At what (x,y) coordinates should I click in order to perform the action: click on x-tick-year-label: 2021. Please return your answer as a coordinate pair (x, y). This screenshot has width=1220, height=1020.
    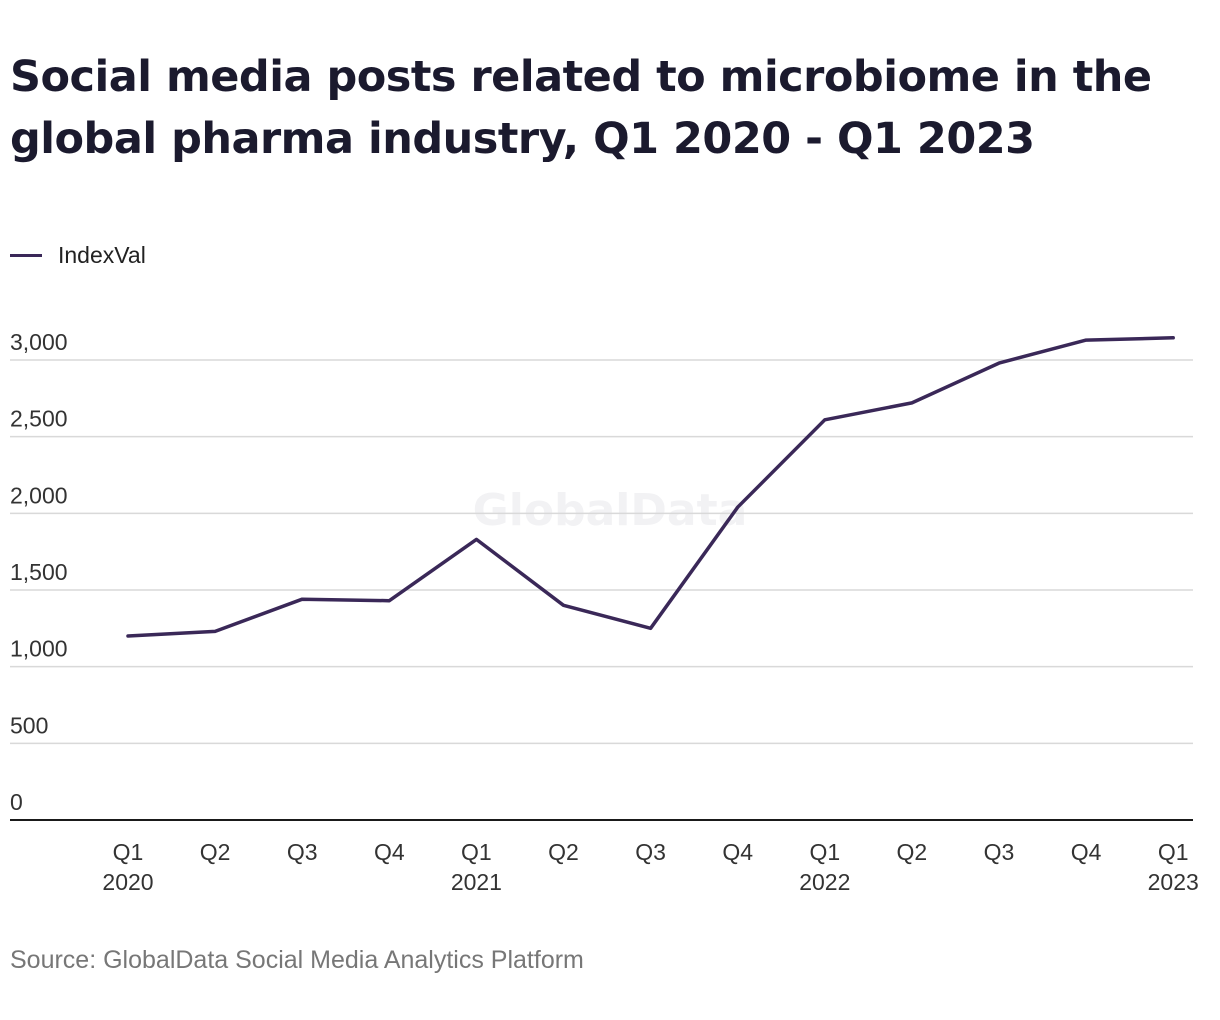
    Looking at the image, I should click on (476, 882).